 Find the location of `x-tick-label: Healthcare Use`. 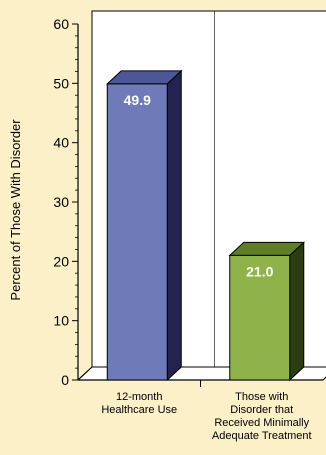

x-tick-label: Healthcare Use is located at coordinates (139, 410).